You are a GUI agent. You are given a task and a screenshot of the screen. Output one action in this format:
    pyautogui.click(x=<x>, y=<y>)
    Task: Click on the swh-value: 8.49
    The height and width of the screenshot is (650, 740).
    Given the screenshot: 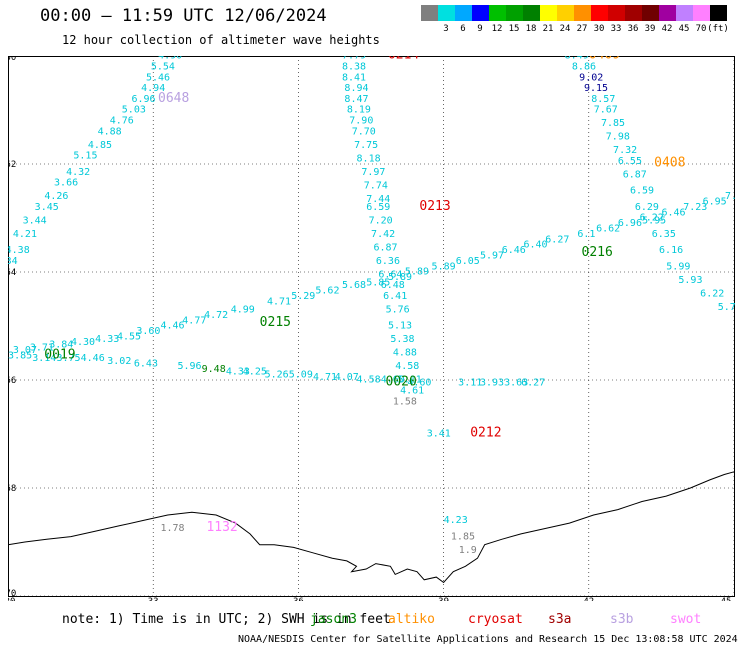 What is the action you would take?
    pyautogui.click(x=577, y=59)
    